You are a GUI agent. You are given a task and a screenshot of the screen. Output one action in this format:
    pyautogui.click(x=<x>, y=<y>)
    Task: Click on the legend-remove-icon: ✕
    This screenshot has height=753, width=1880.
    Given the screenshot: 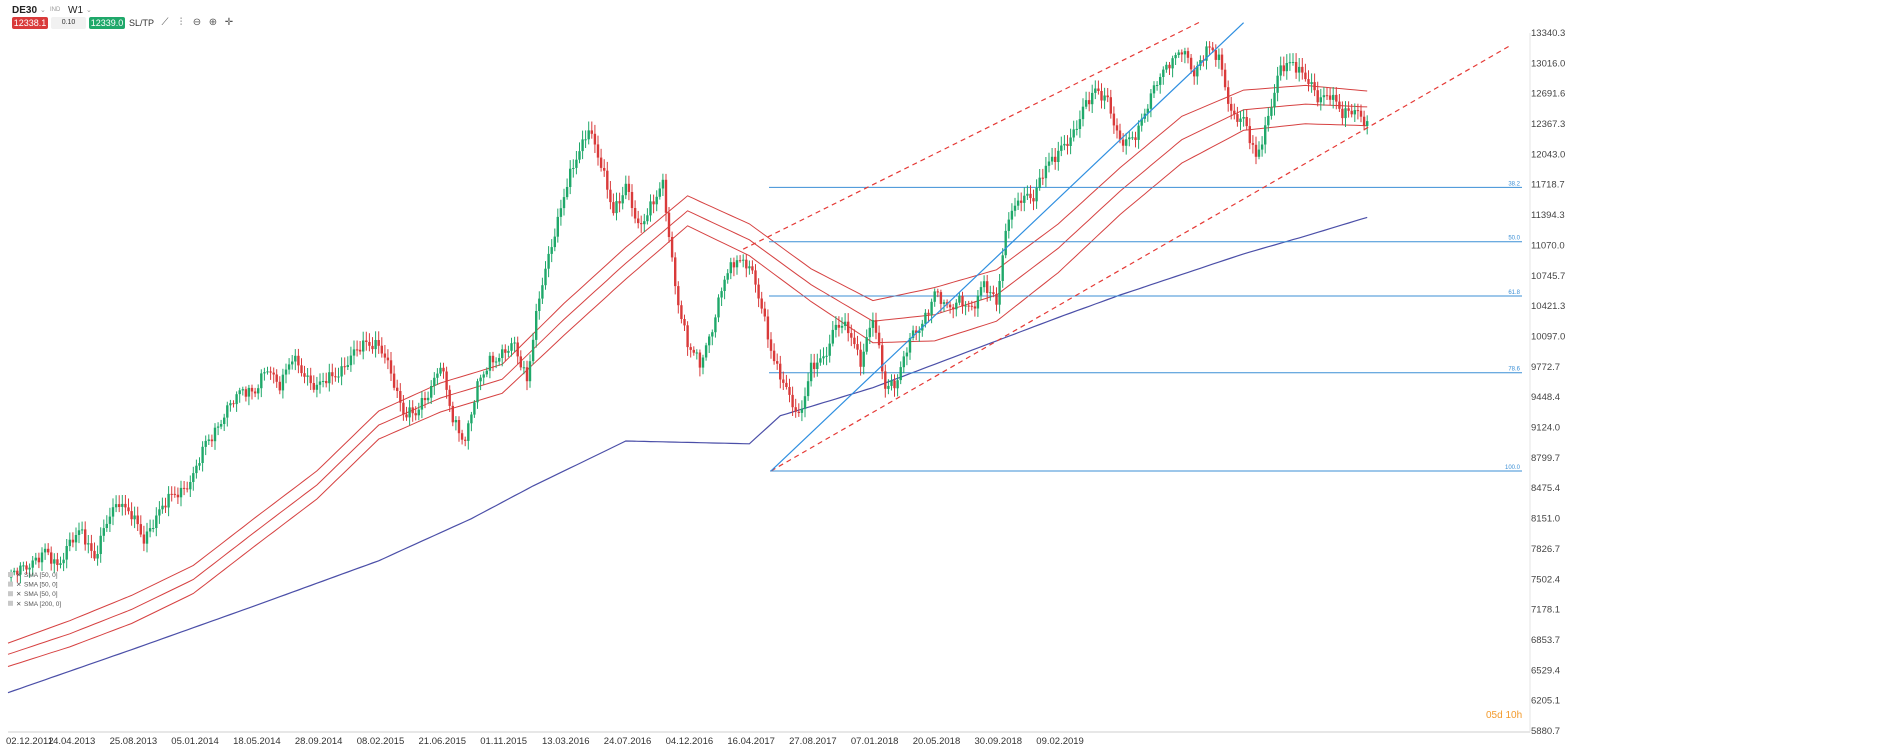 What is the action you would take?
    pyautogui.click(x=18, y=575)
    